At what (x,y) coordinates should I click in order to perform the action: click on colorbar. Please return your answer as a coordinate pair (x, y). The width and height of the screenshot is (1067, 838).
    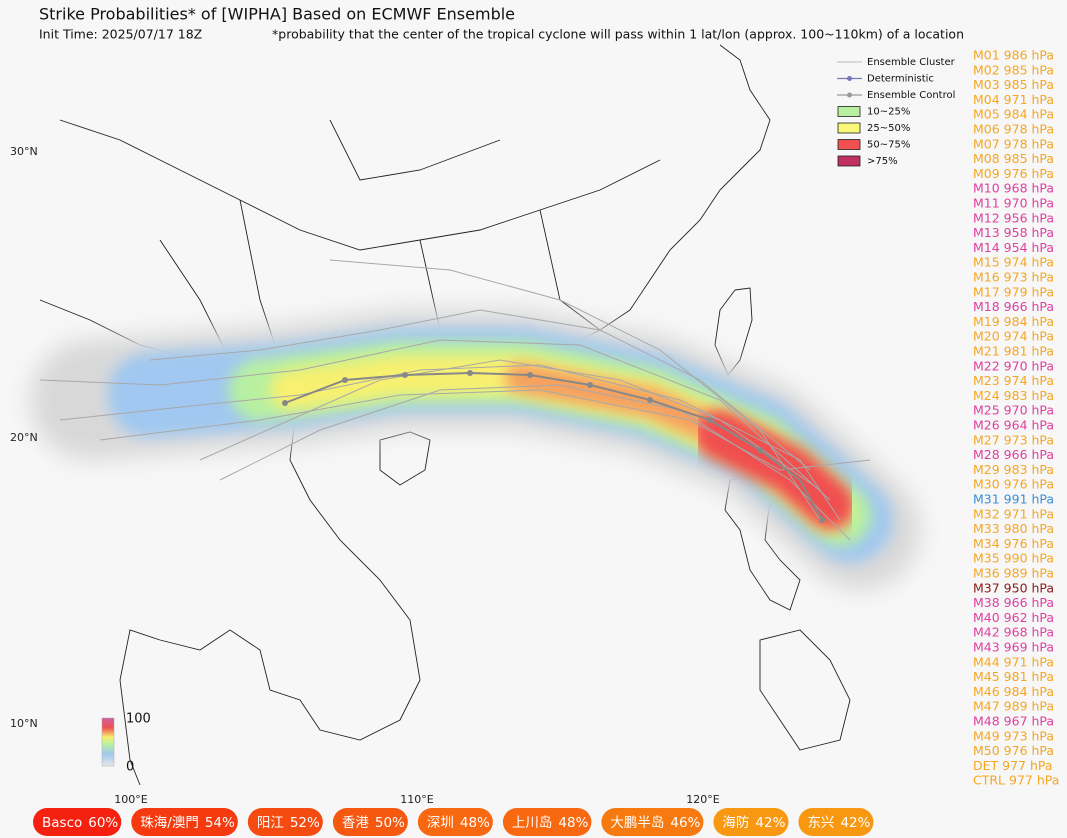
    Looking at the image, I should click on (108, 742).